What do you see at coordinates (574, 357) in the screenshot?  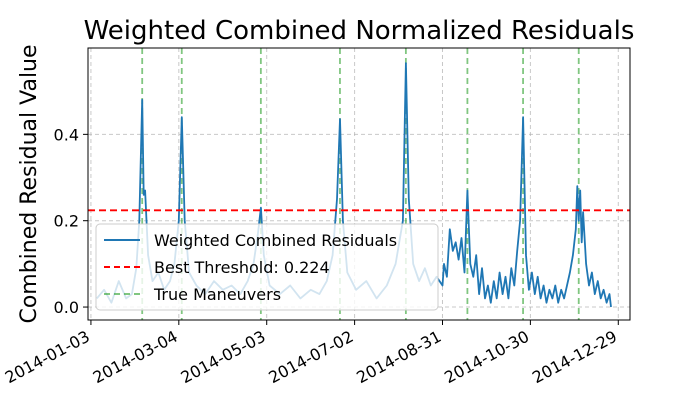 I see `x-tick-label: 2014-12-29` at bounding box center [574, 357].